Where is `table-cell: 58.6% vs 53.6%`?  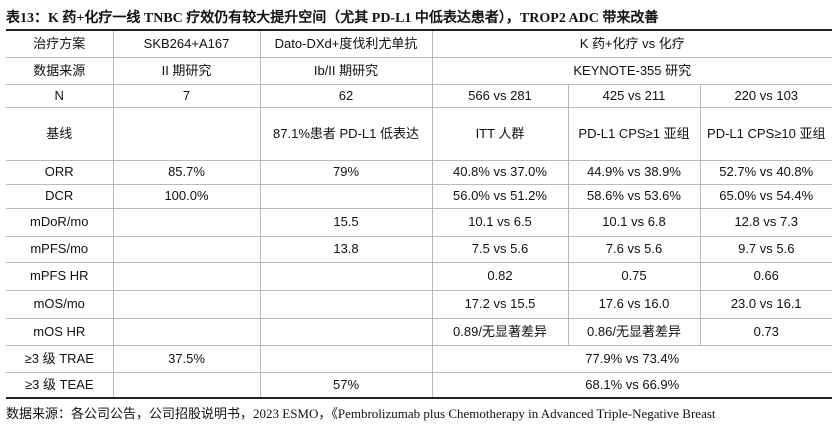
table-cell: 58.6% vs 53.6% is located at coordinates (634, 196).